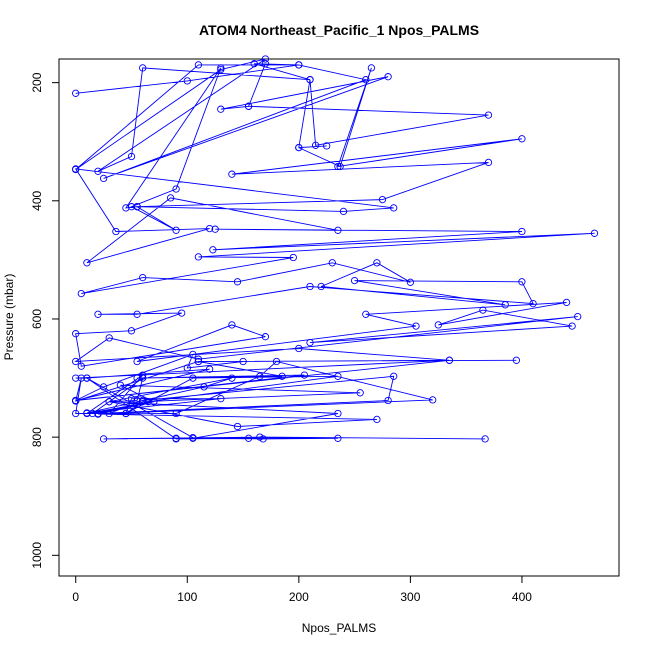 The height and width of the screenshot is (650, 650). What do you see at coordinates (75, 597) in the screenshot?
I see `x-tick-label: 0` at bounding box center [75, 597].